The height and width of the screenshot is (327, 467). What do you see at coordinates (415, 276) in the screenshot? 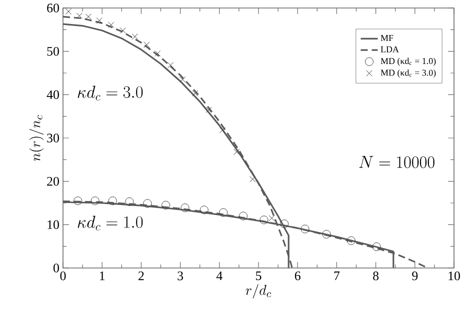
I see `x-tick-label: 9` at bounding box center [415, 276].